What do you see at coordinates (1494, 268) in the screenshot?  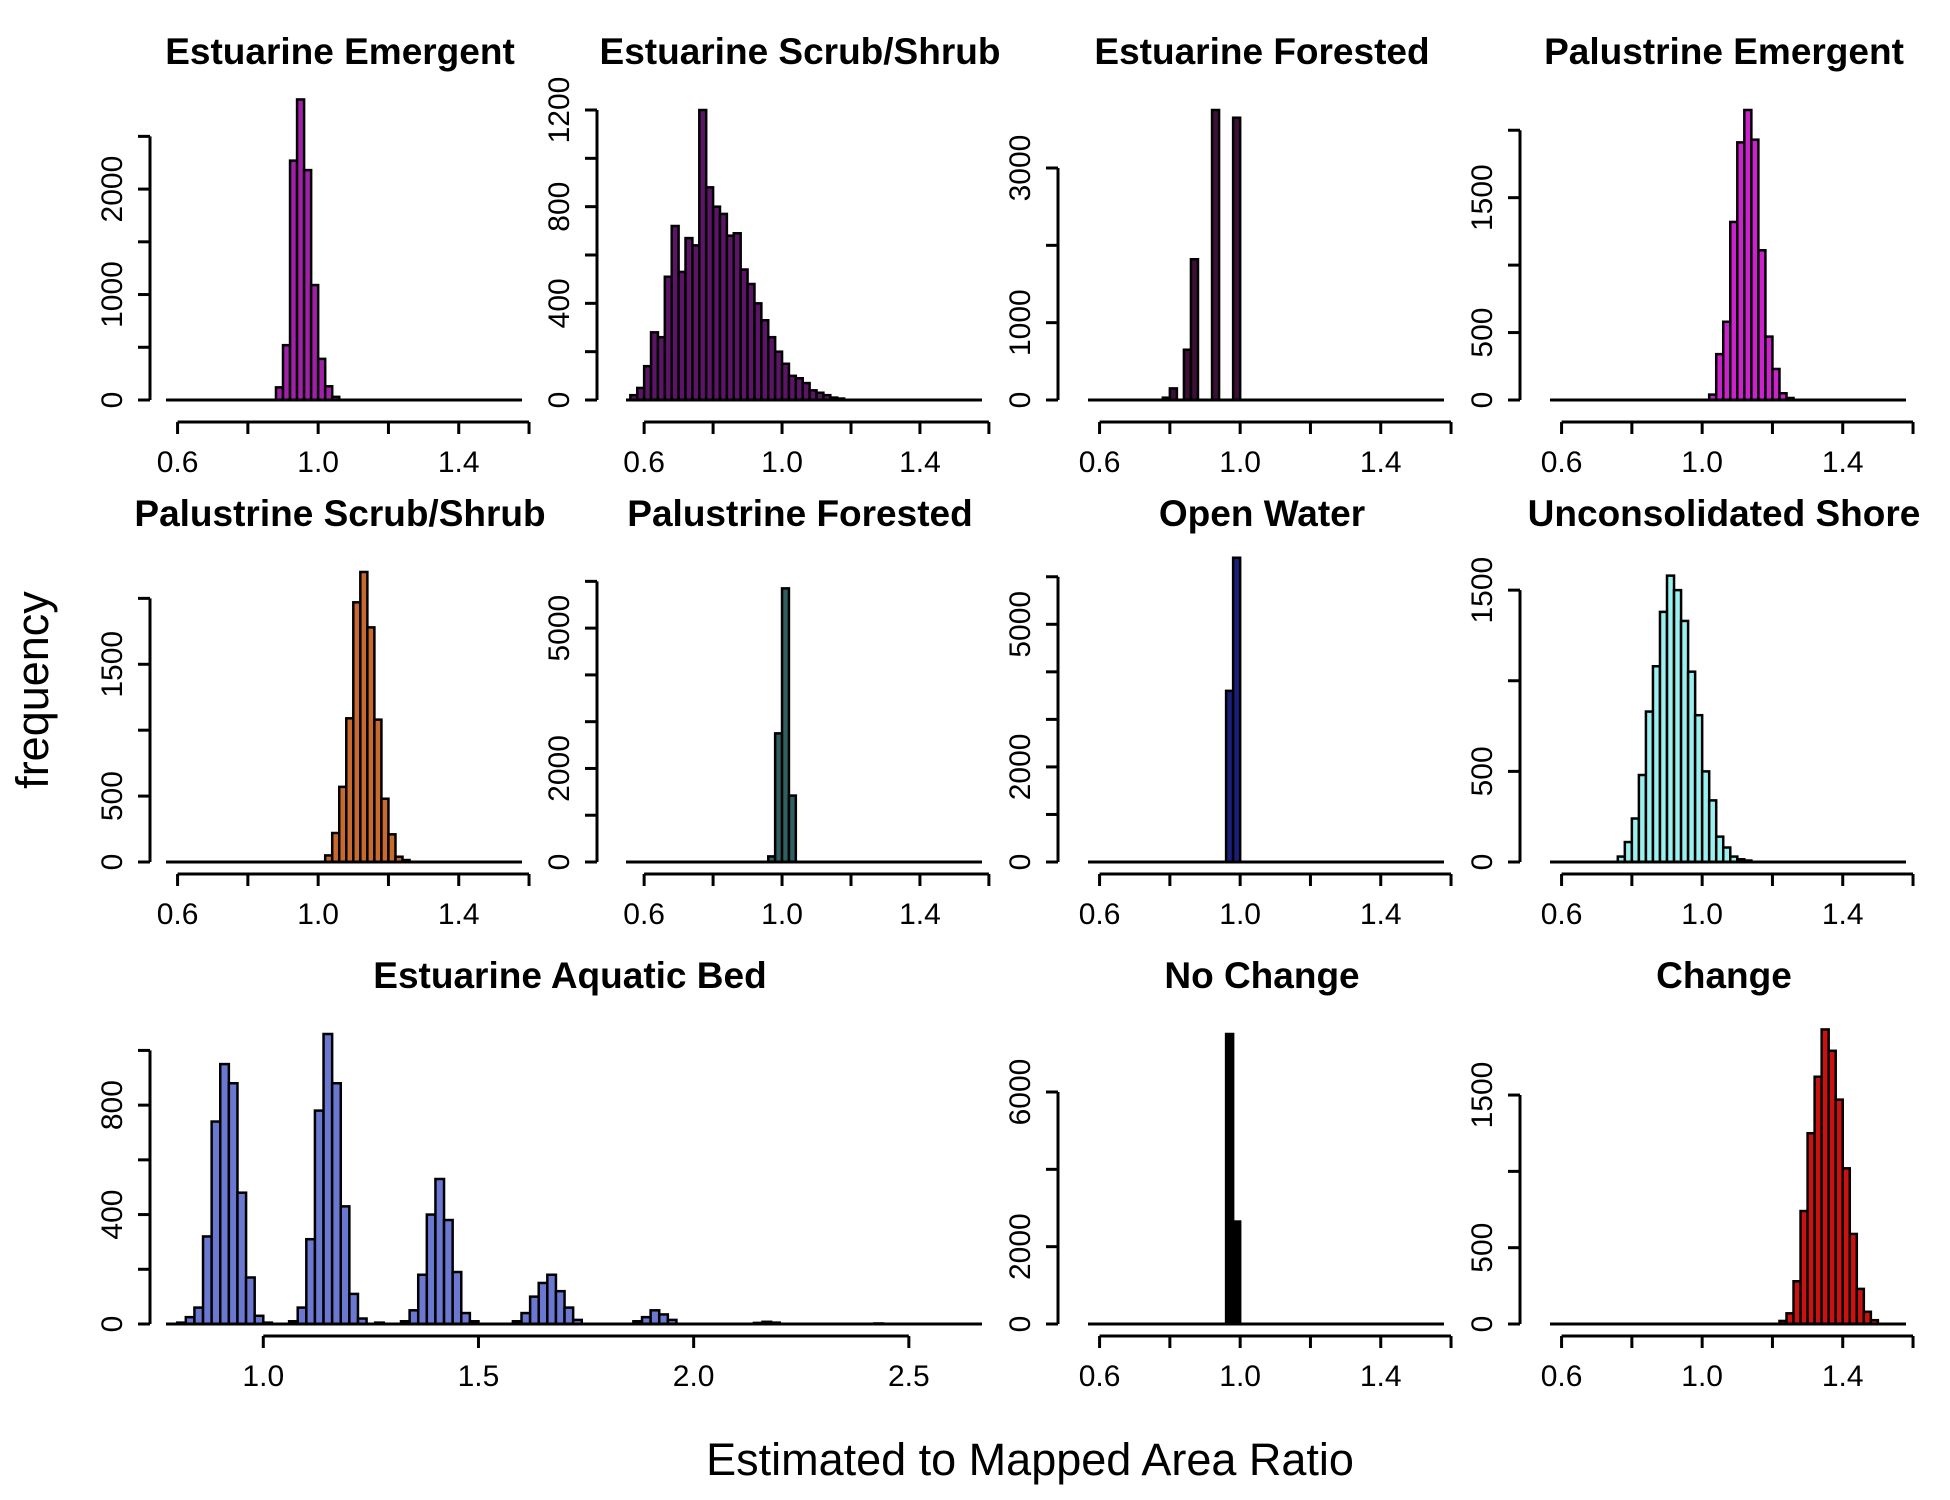 I see `y-axis-palustrine-emergent: 0 500 1500` at bounding box center [1494, 268].